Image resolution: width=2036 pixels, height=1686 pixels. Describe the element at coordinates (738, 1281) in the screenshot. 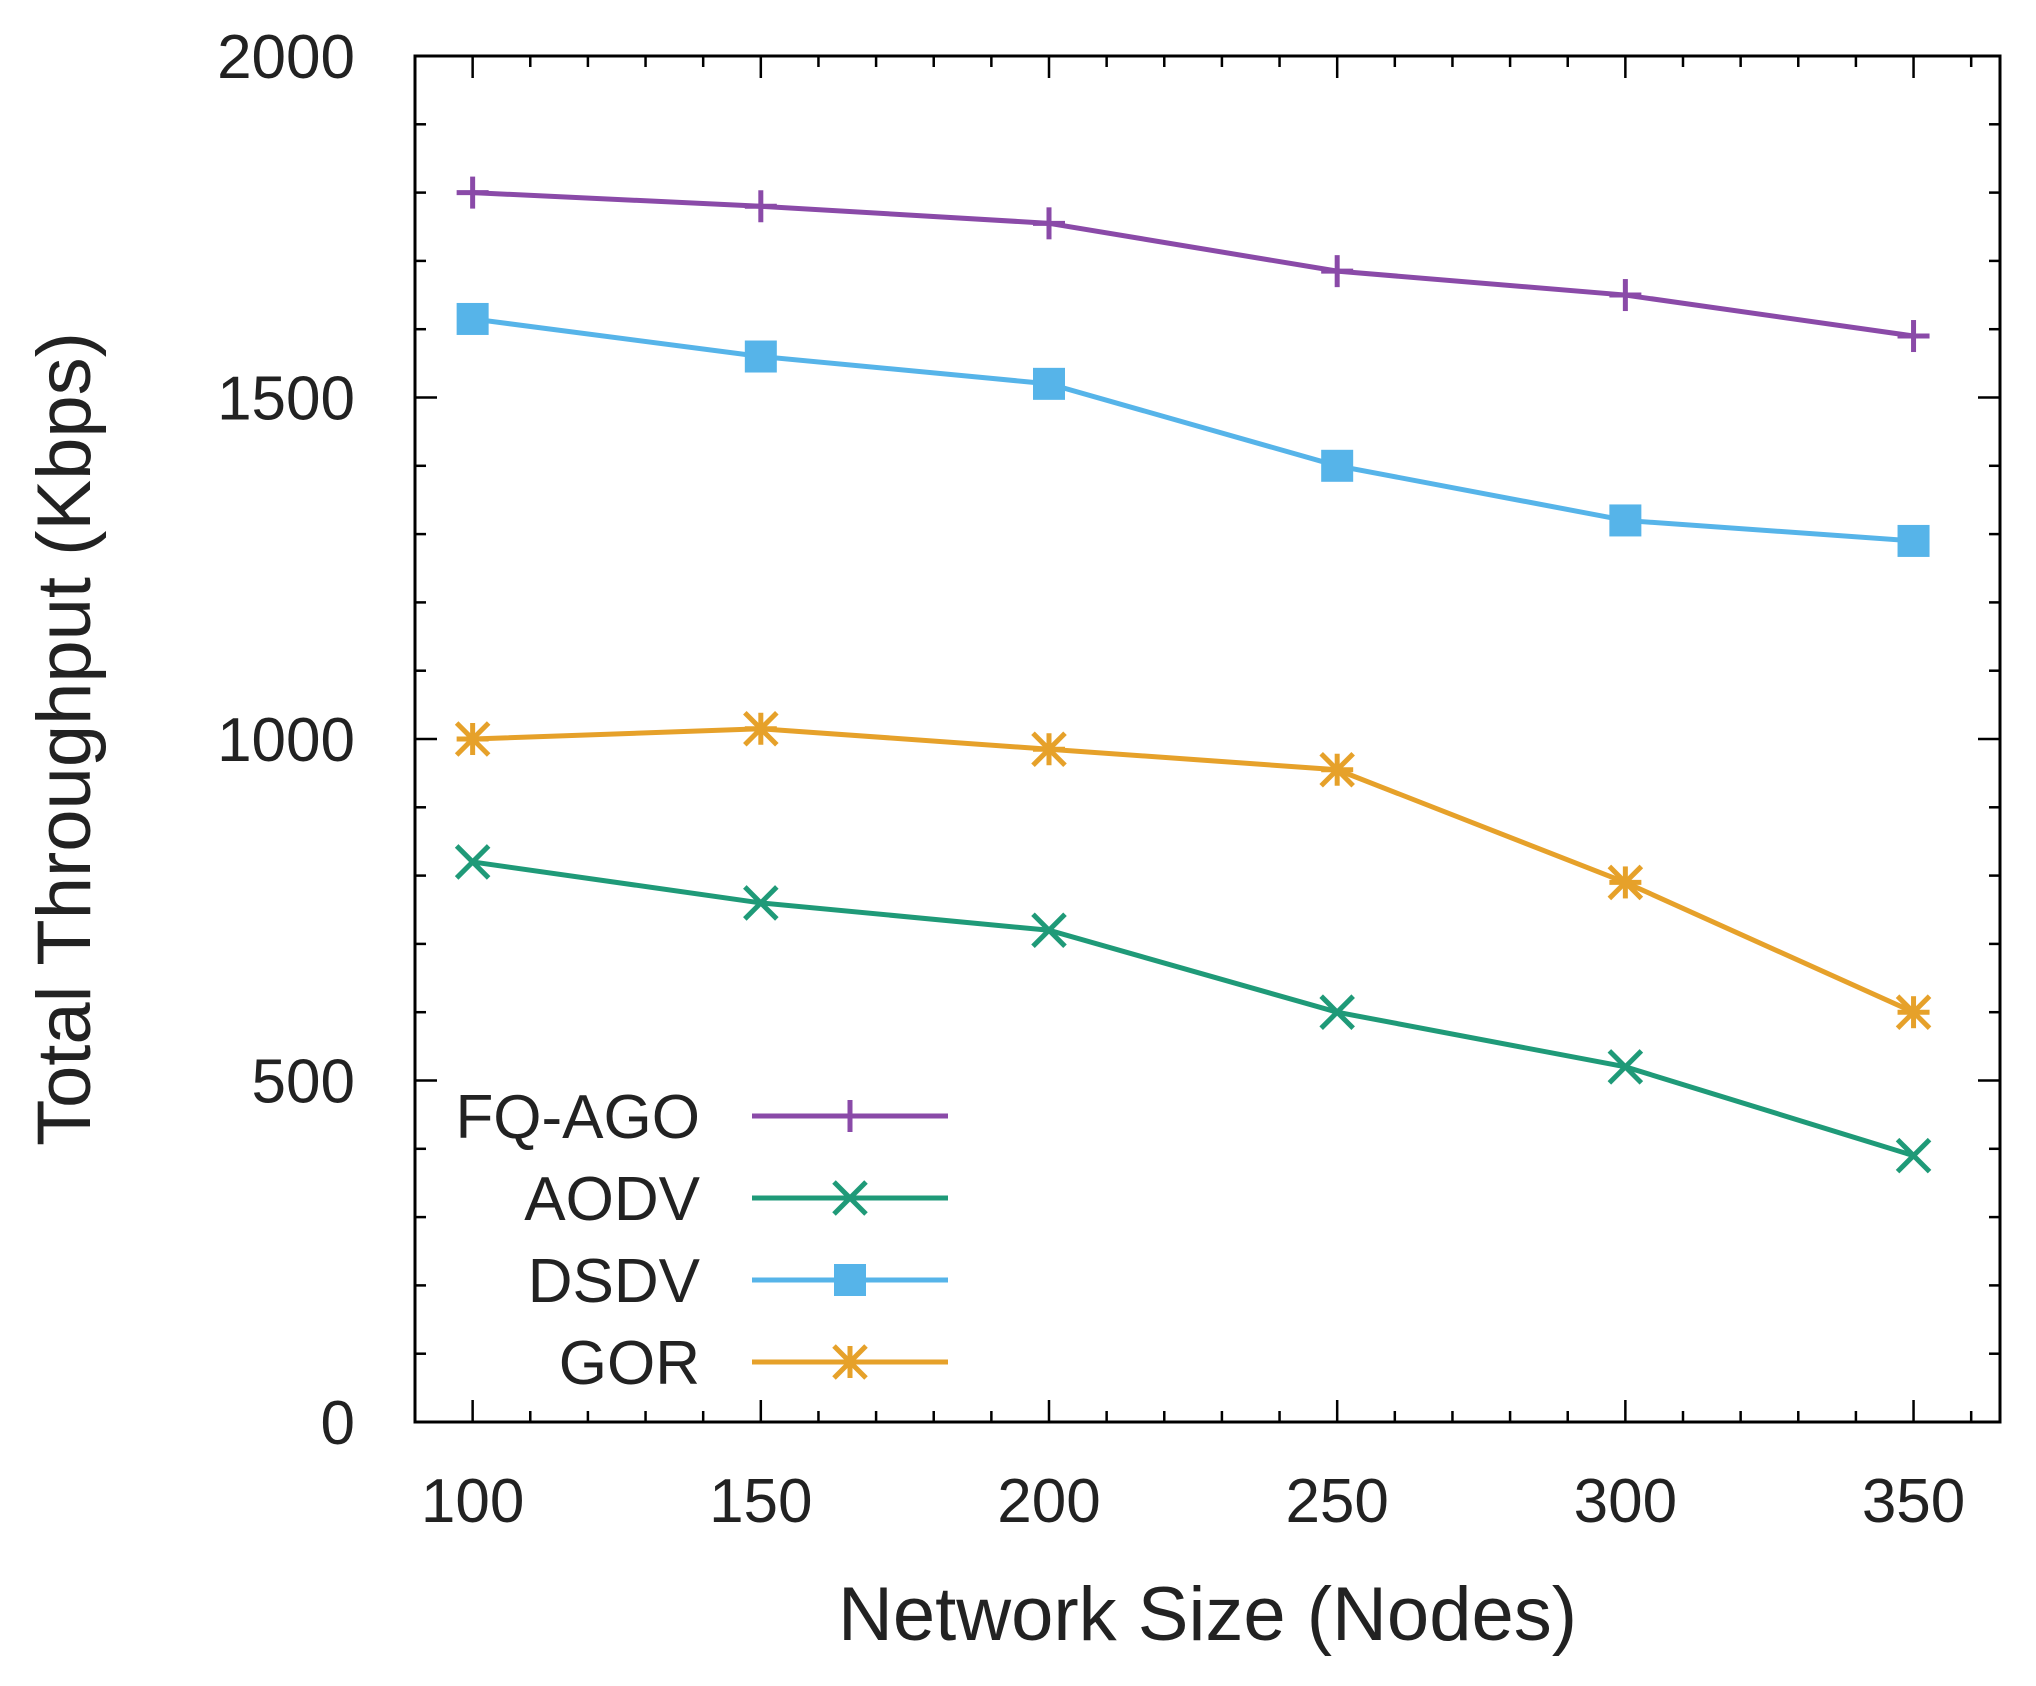

I see `legend-entry-dsdv: DSDV` at that location.